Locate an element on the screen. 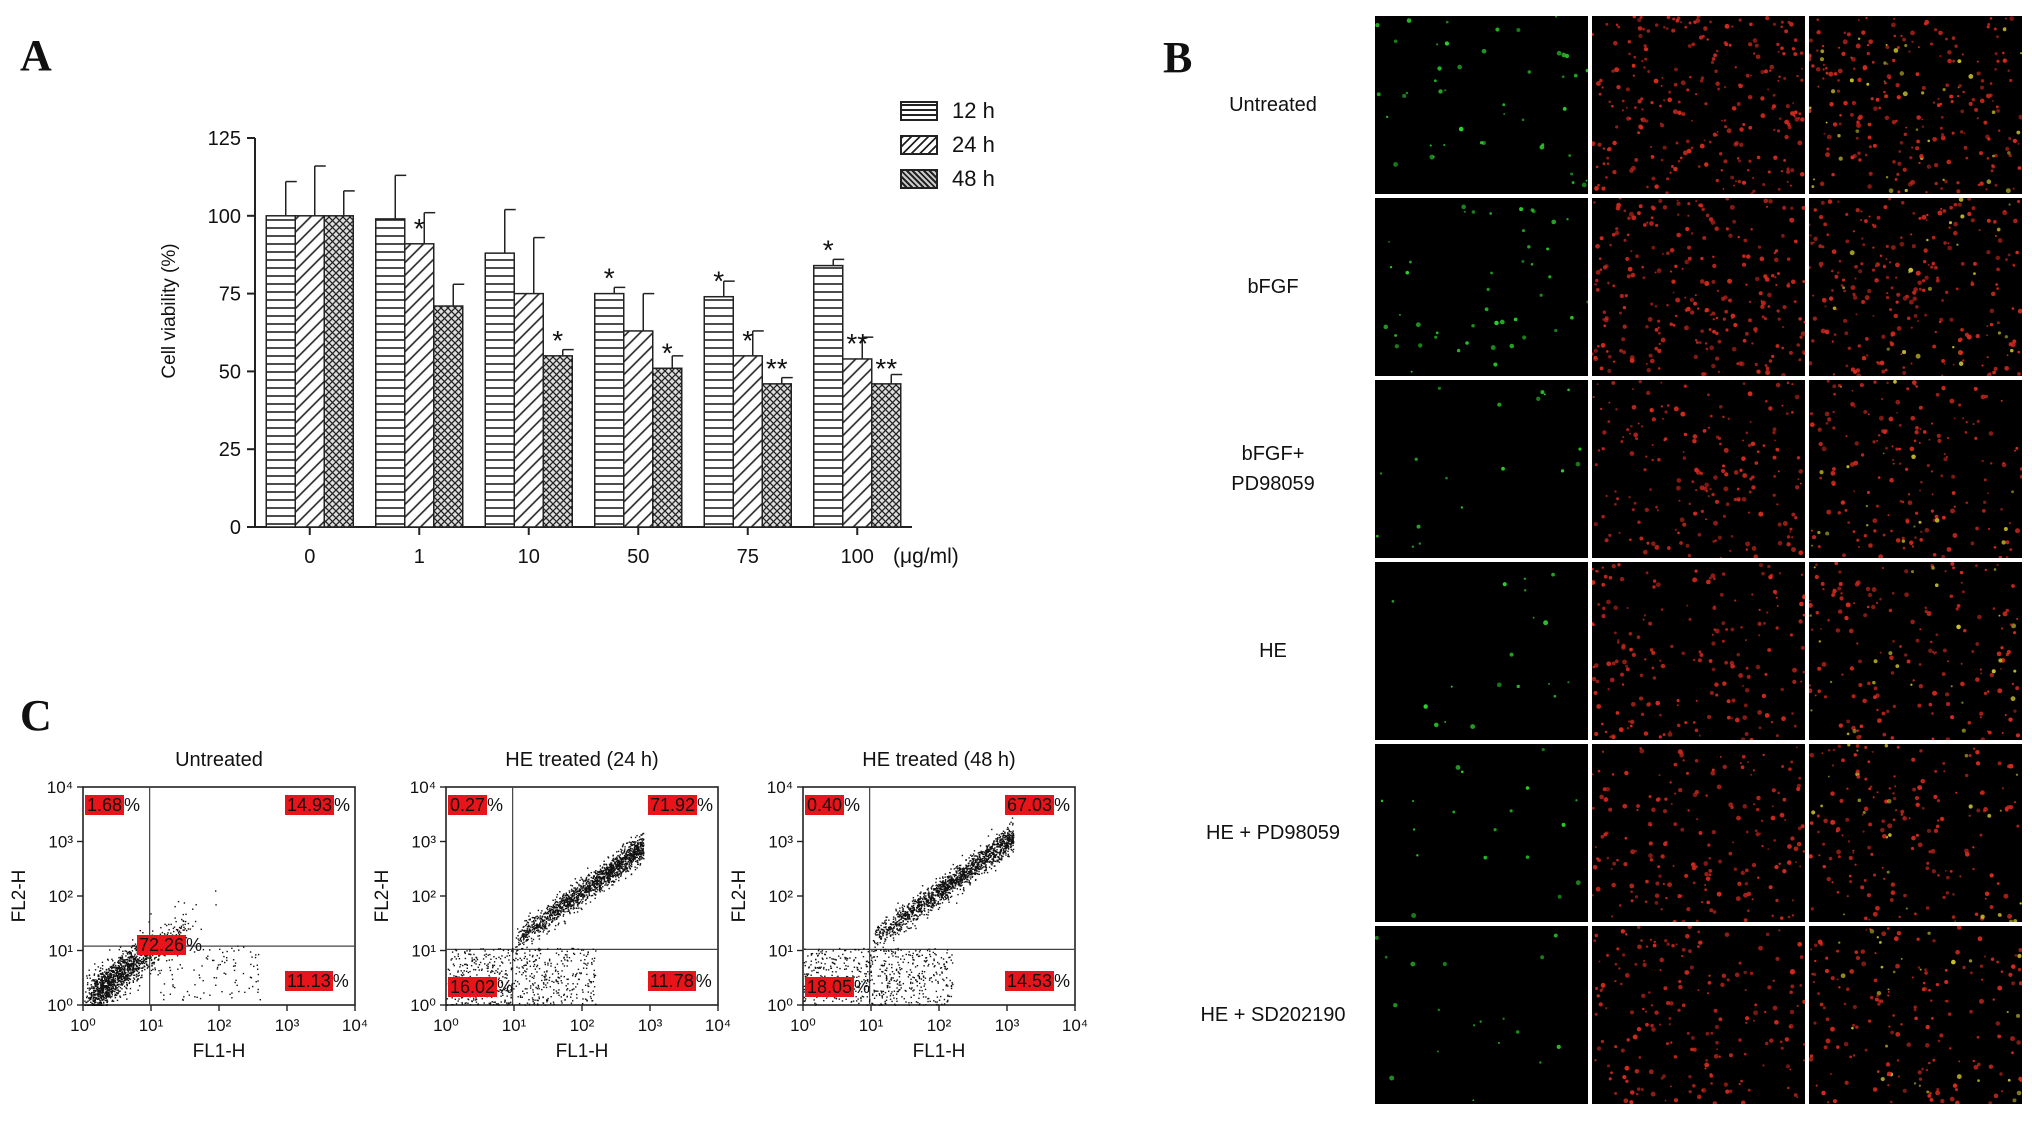 The height and width of the screenshot is (1126, 2032). legend-swatch-48h is located at coordinates (919, 179).